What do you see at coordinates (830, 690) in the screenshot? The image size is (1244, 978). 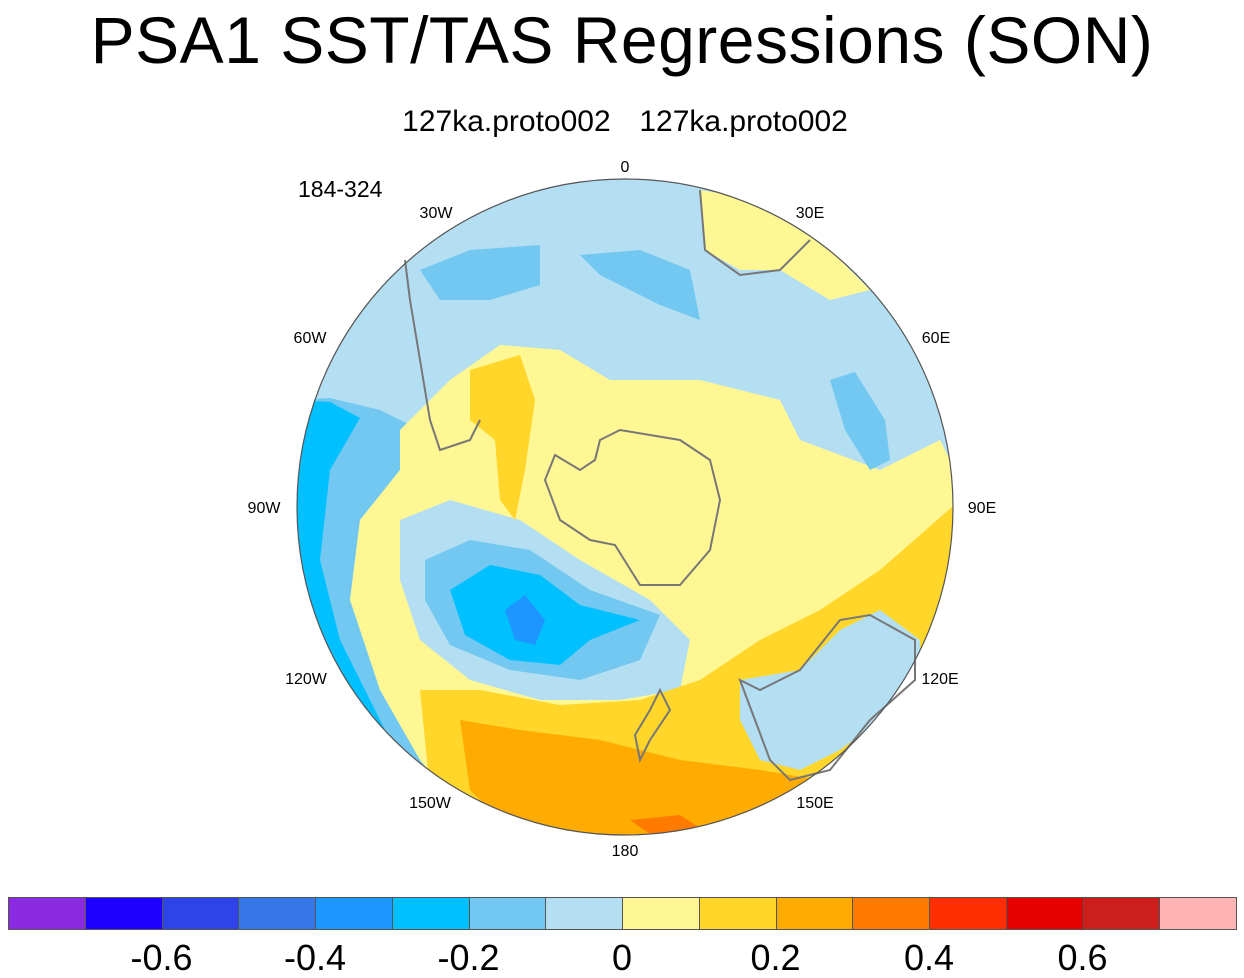 I see `field-neg-australia` at bounding box center [830, 690].